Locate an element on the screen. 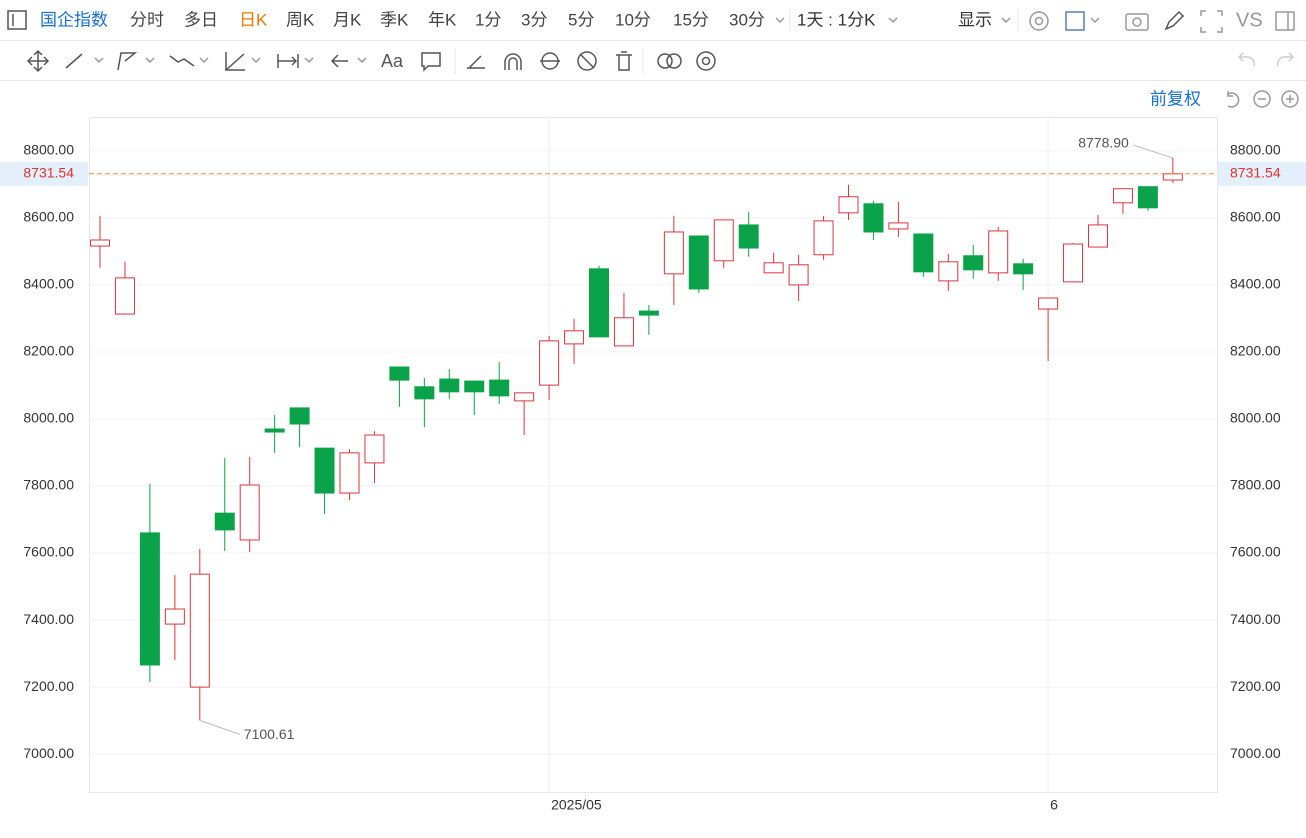  note-tool is located at coordinates (431, 62).